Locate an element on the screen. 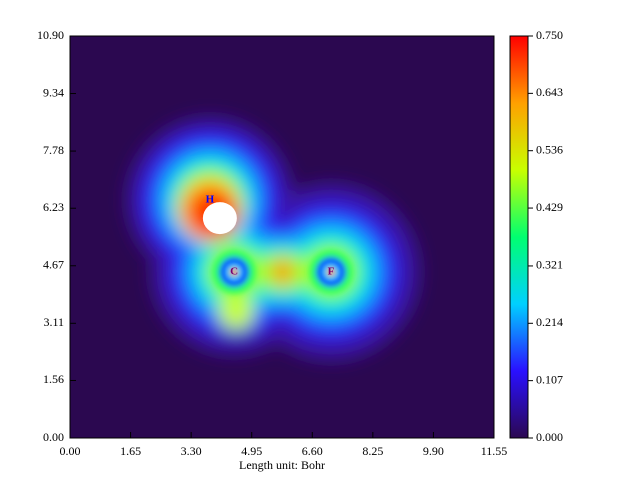  x-tick-label: 6.60 is located at coordinates (312, 451).